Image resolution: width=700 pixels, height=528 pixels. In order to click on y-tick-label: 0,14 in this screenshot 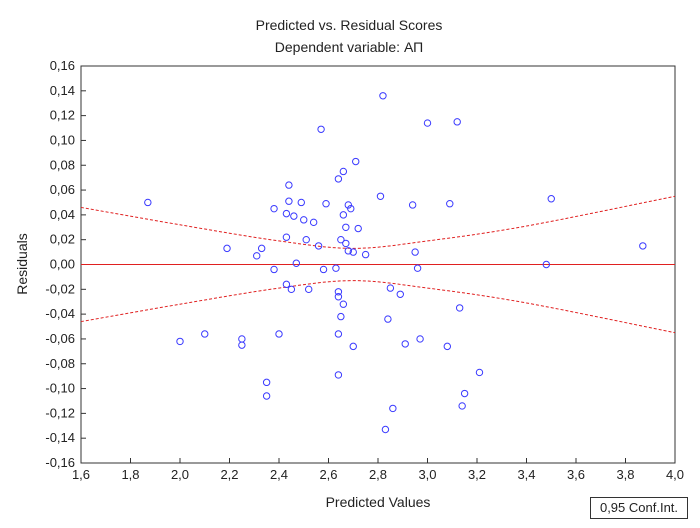, I will do `click(62, 90)`.